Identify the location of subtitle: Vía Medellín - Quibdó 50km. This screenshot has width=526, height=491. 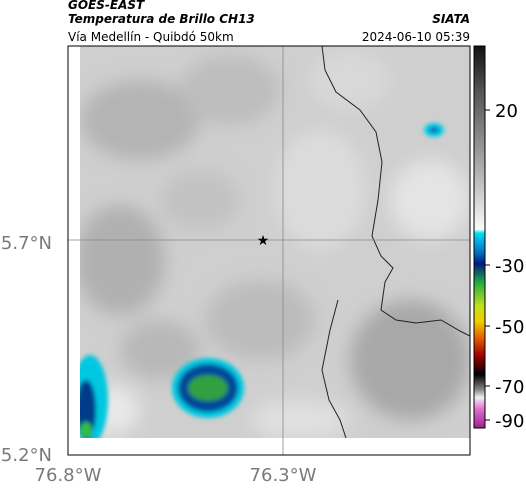
(151, 37).